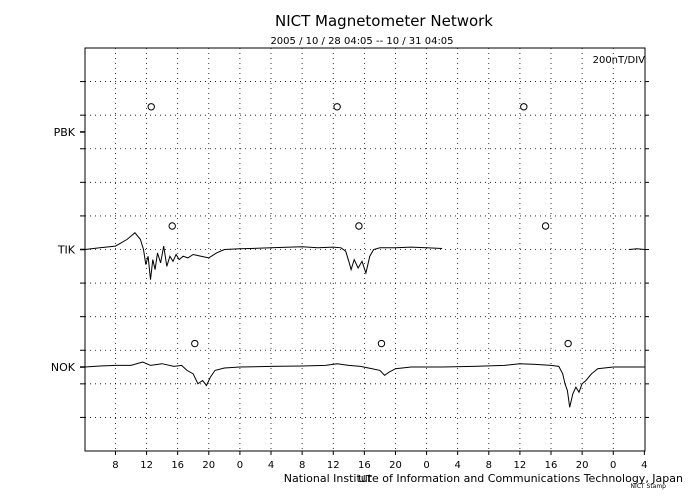  Describe the element at coordinates (637, 249) in the screenshot. I see `series-line-tik-tail` at that location.